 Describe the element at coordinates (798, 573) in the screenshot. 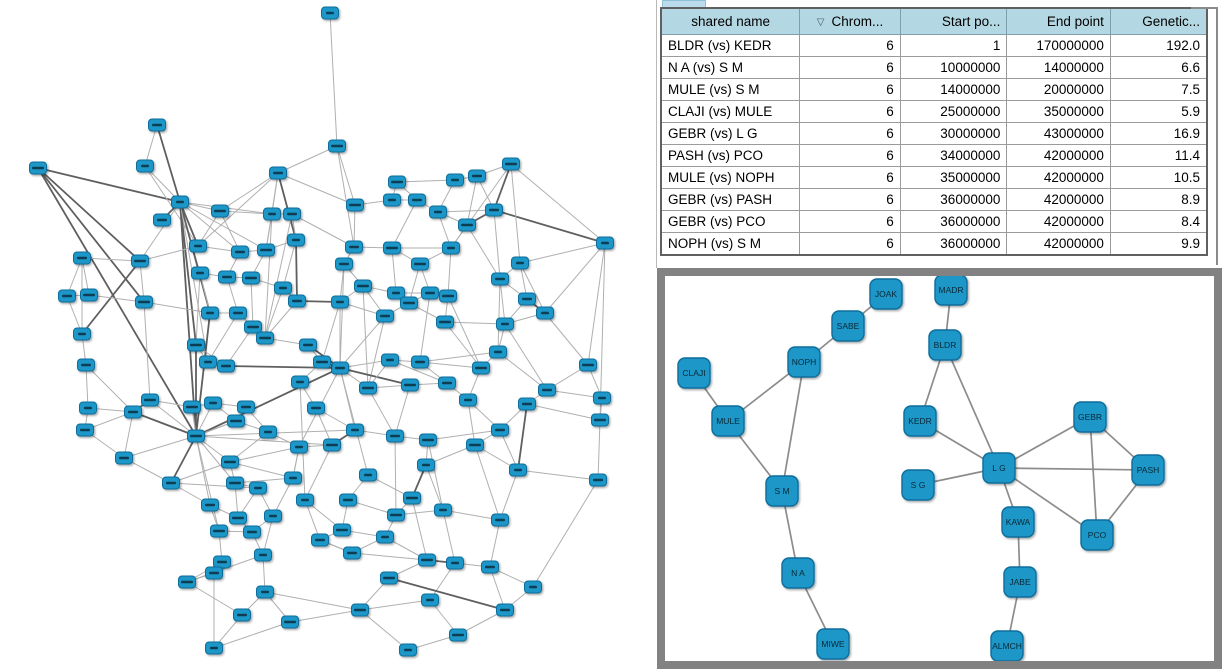

I see `graph-node-n-a: N A` at that location.